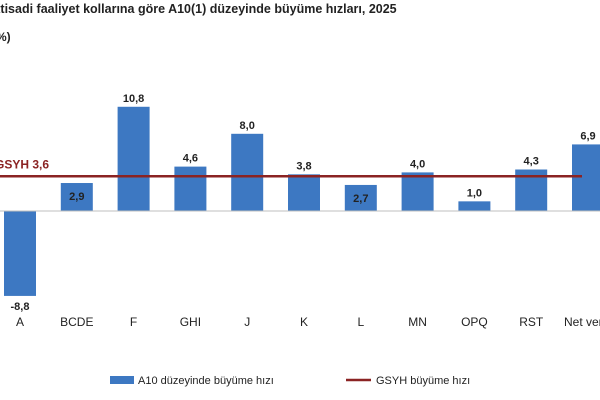  Describe the element at coordinates (190, 188) in the screenshot. I see `bar-ghi` at that location.